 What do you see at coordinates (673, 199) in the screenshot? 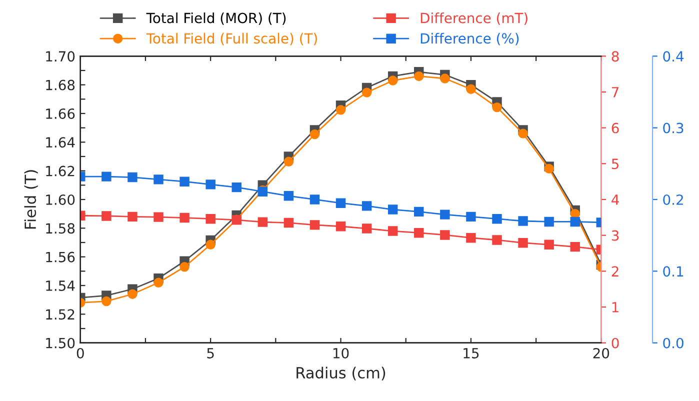
I see `y3-tick-label: 0.2` at bounding box center [673, 199].